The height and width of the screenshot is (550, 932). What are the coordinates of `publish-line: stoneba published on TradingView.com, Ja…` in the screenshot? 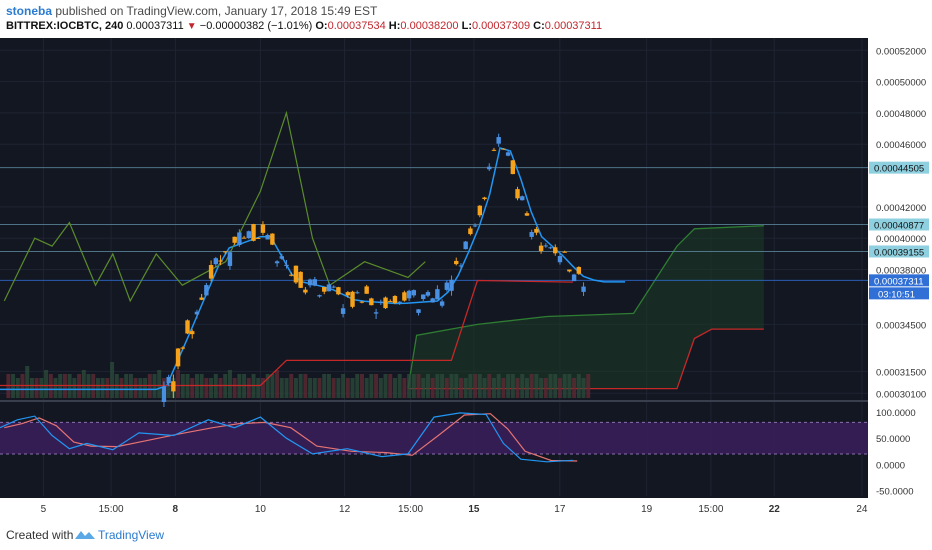 It's located at (191, 11).